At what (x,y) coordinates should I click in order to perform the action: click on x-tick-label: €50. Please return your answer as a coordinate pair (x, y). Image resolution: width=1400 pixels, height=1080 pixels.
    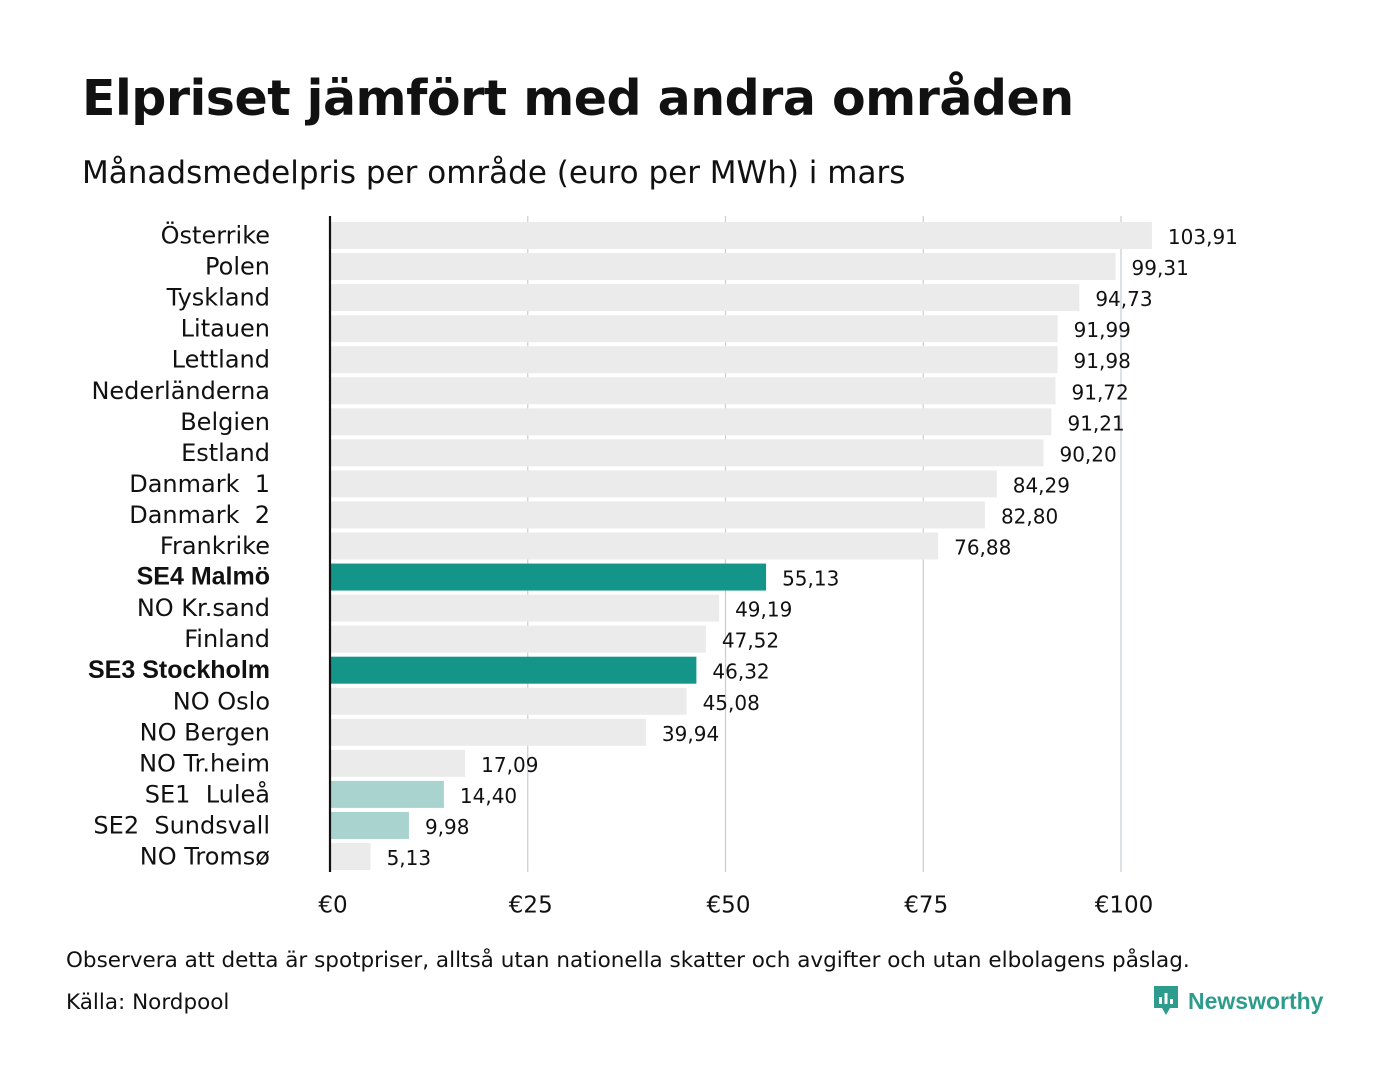
    Looking at the image, I should click on (729, 906).